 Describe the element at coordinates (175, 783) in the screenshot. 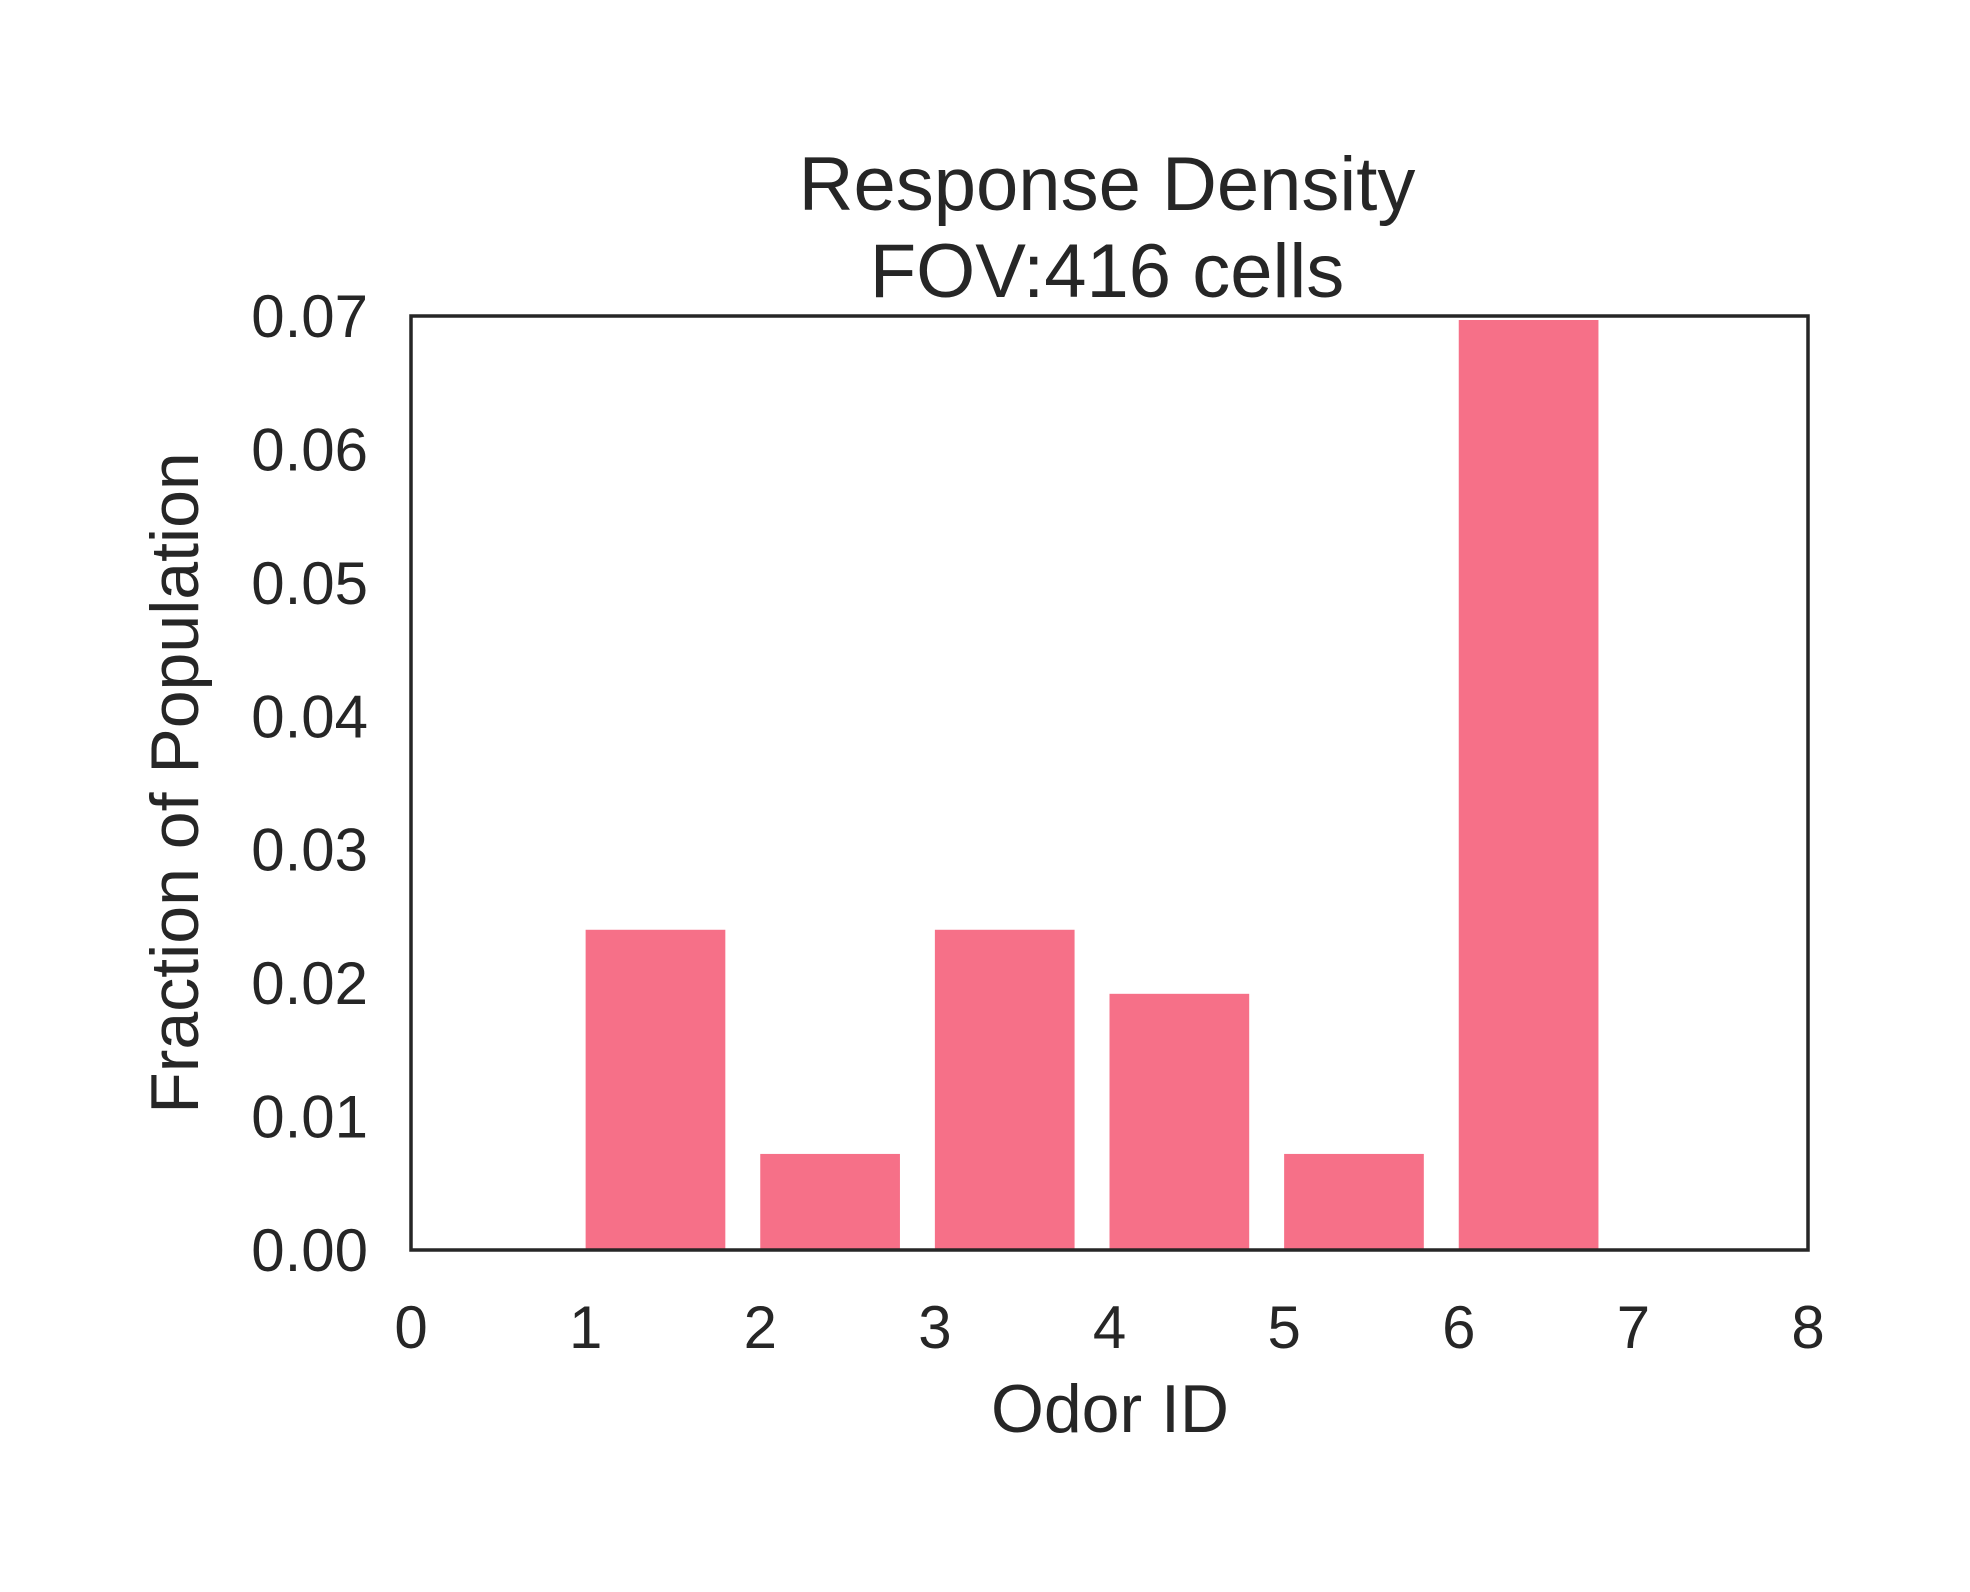

I see `y-axis-label: Fraction of Population` at that location.